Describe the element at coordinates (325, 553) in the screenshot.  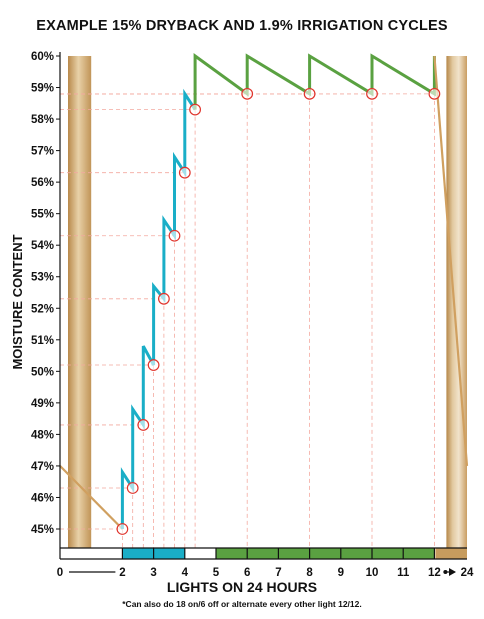
I see `phase-bar` at that location.